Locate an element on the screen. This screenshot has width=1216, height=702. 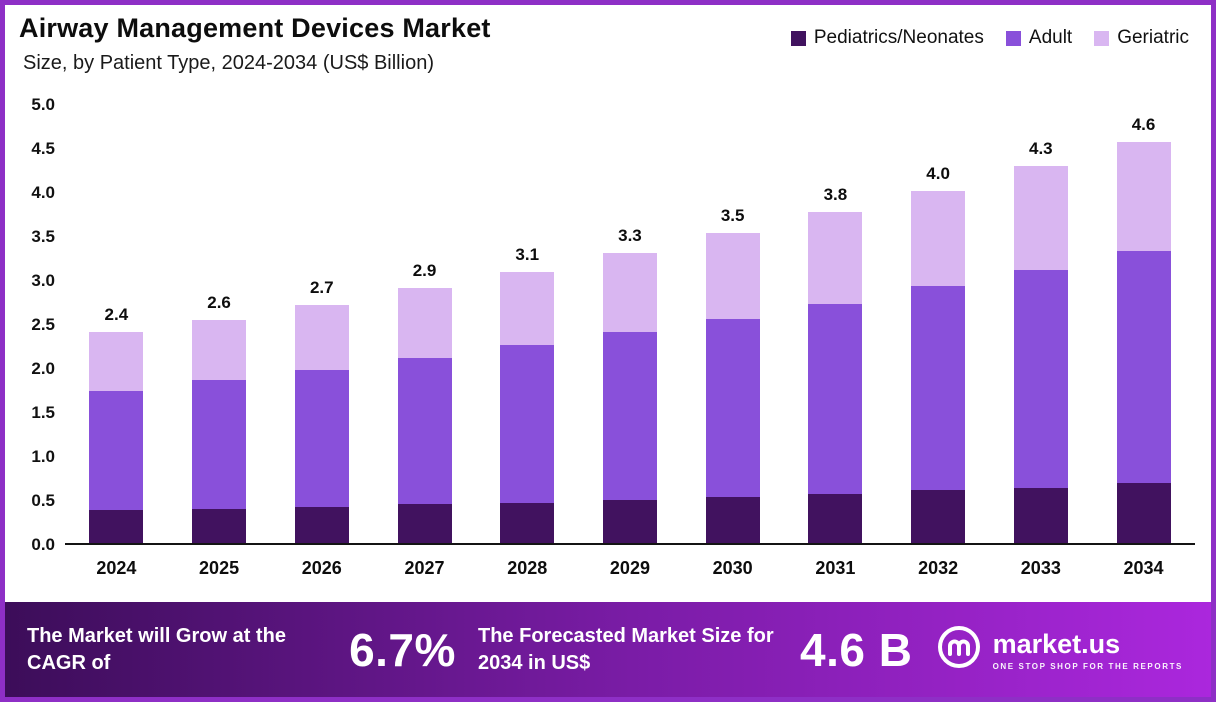
x-tick-label: 2032 is located at coordinates (938, 568).